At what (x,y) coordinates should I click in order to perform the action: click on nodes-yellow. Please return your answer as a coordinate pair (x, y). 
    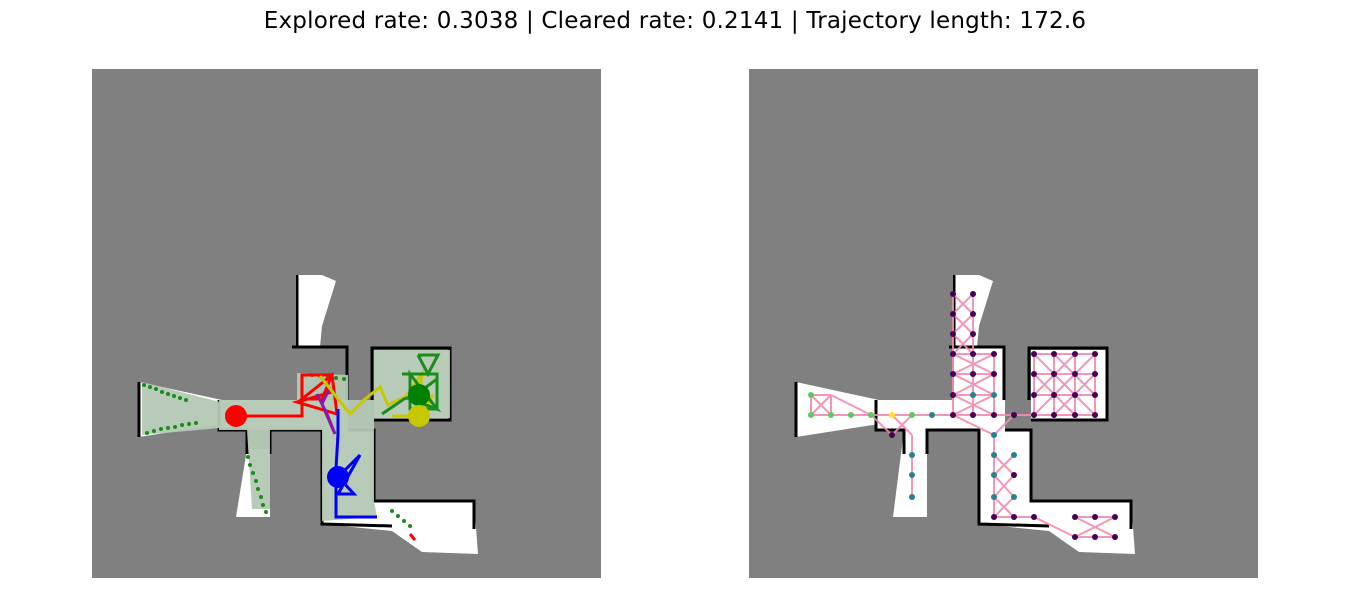
    Looking at the image, I should click on (892, 415).